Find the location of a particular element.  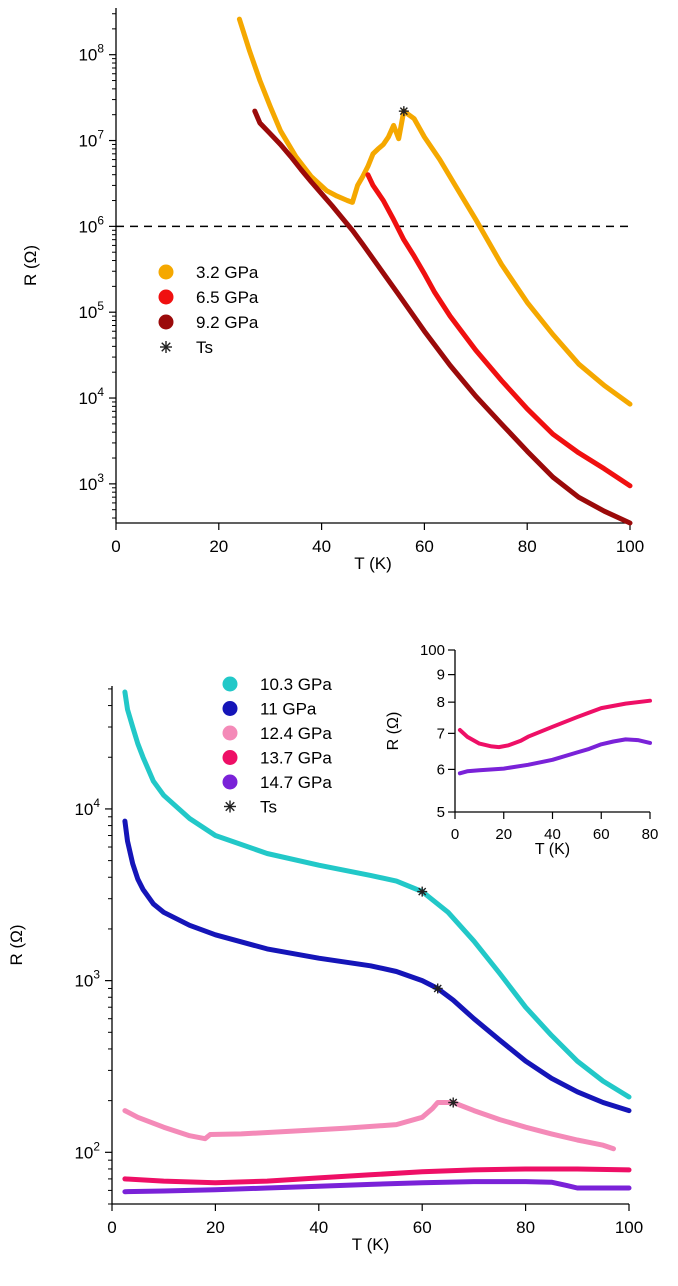

legend-label: 14.7 GPa is located at coordinates (296, 782).